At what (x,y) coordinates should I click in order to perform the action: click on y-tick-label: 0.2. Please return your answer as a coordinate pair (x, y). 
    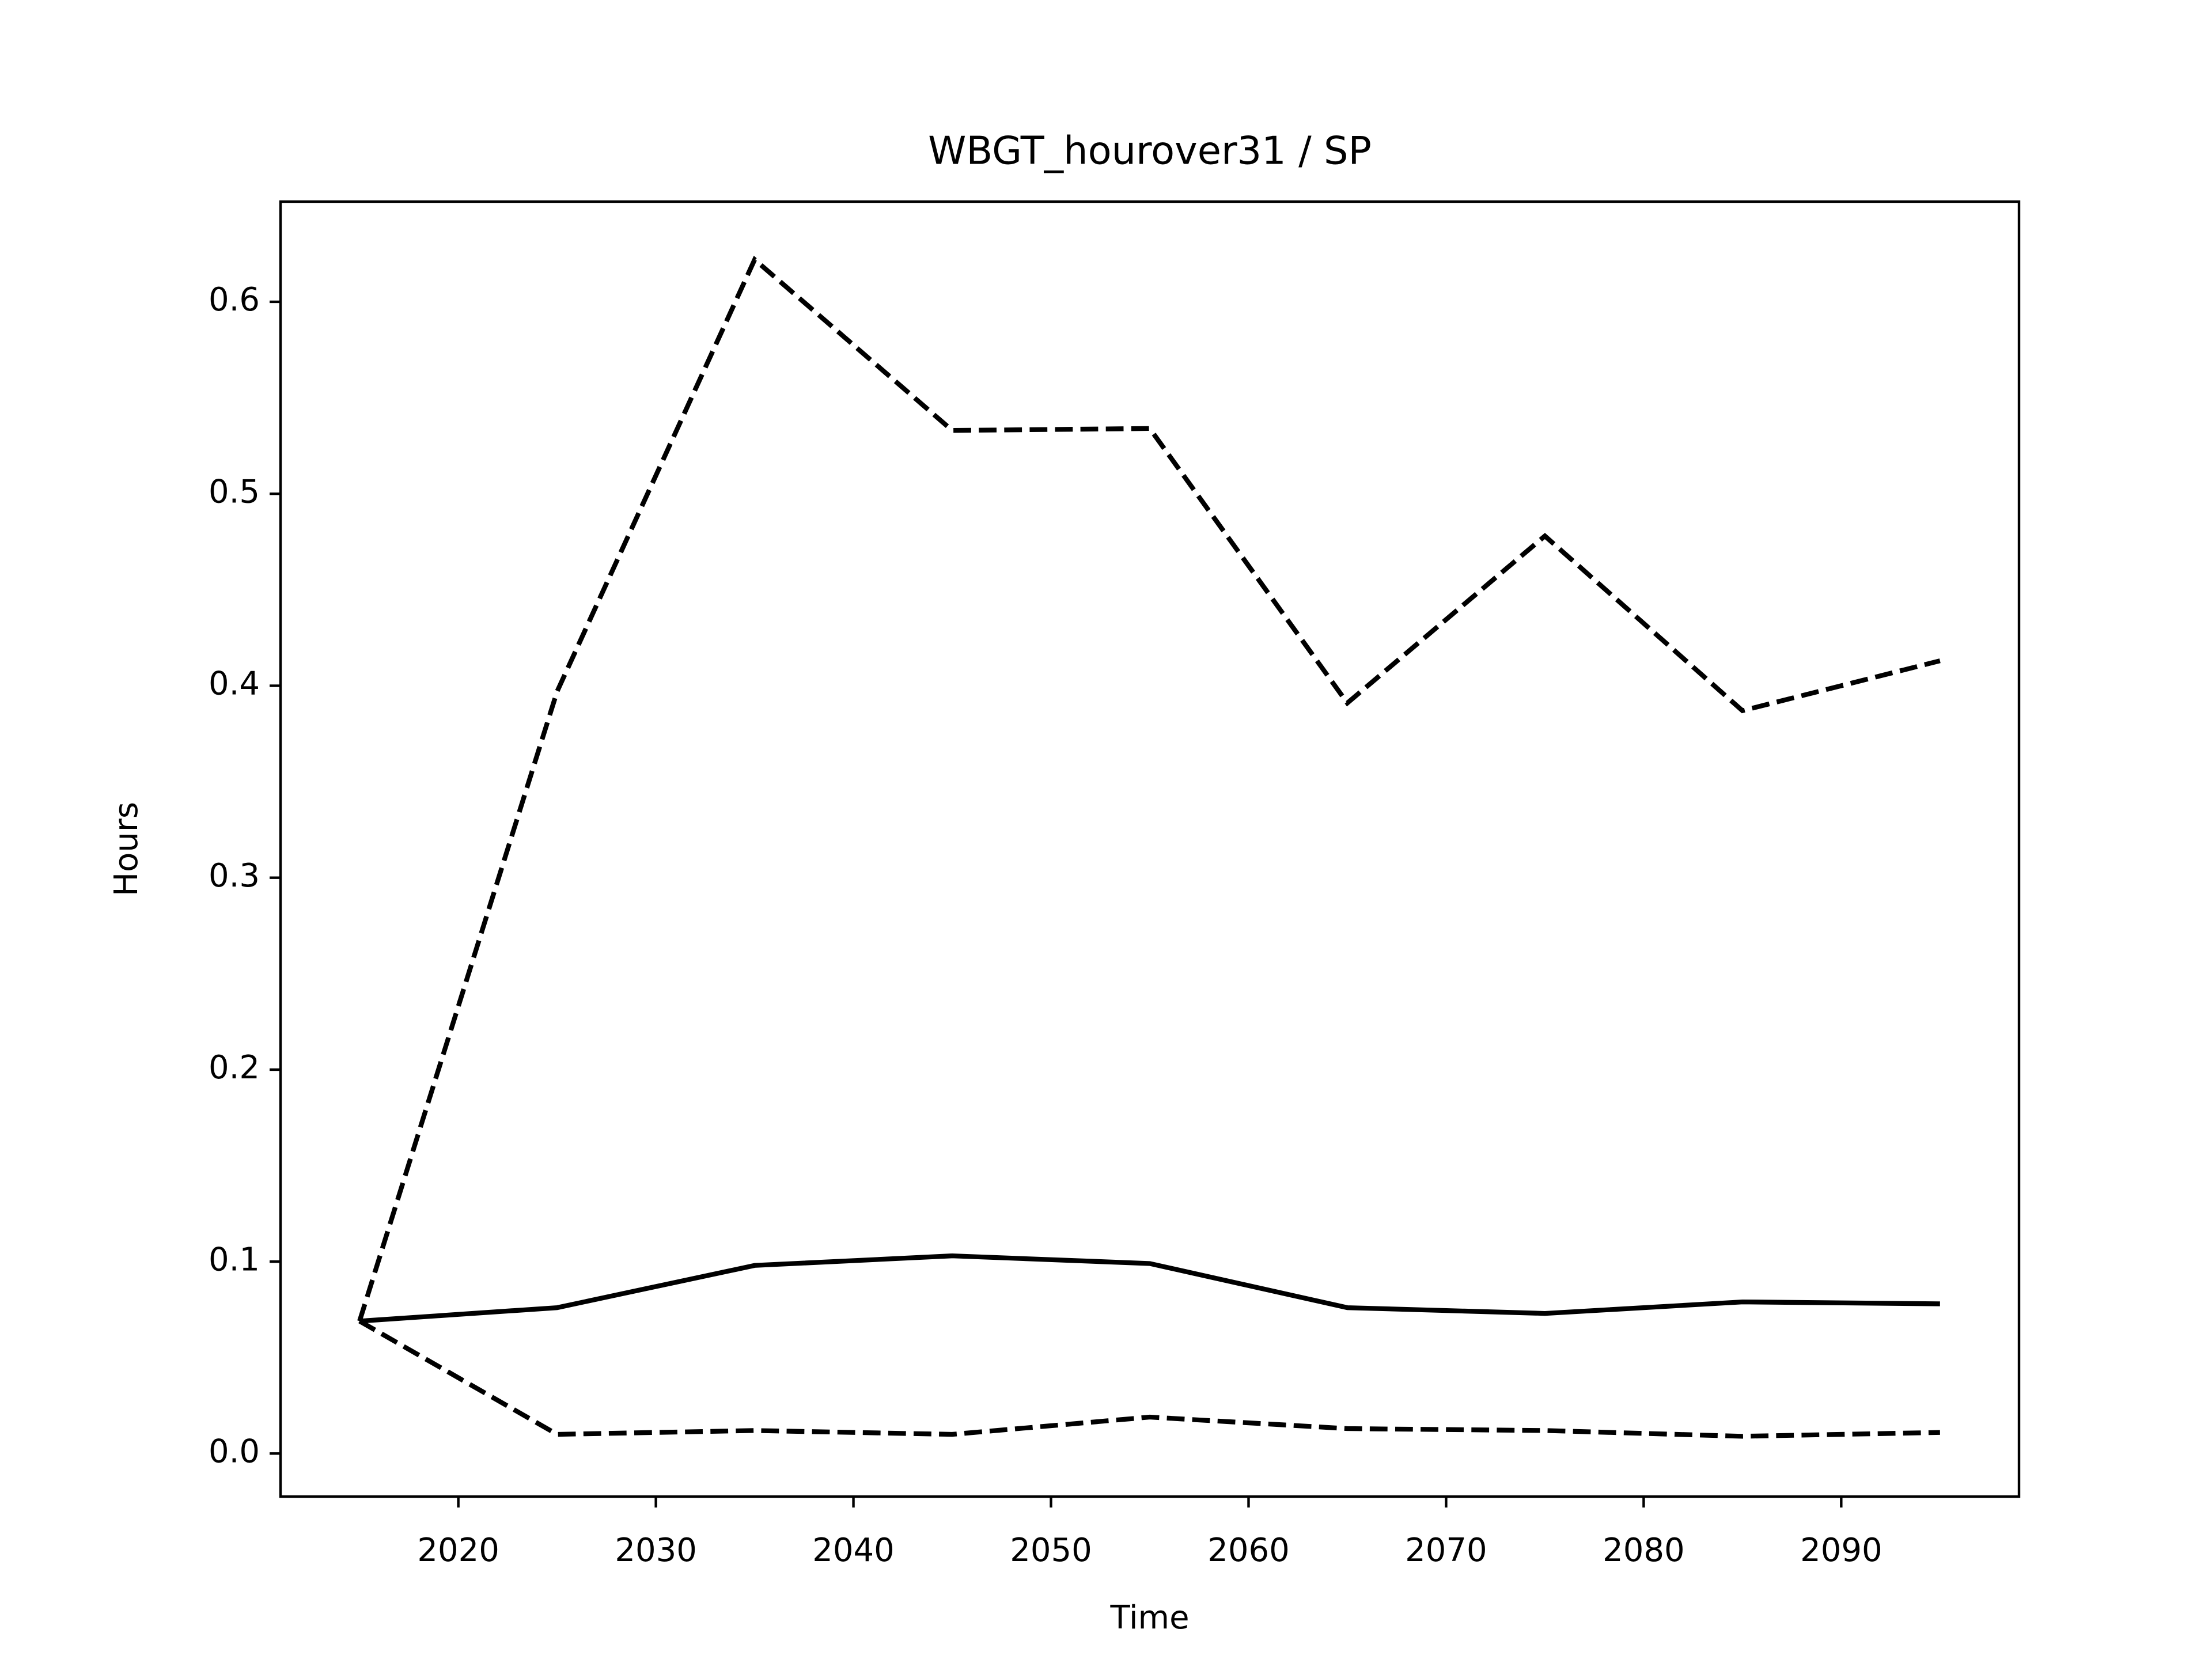
    Looking at the image, I should click on (234, 1067).